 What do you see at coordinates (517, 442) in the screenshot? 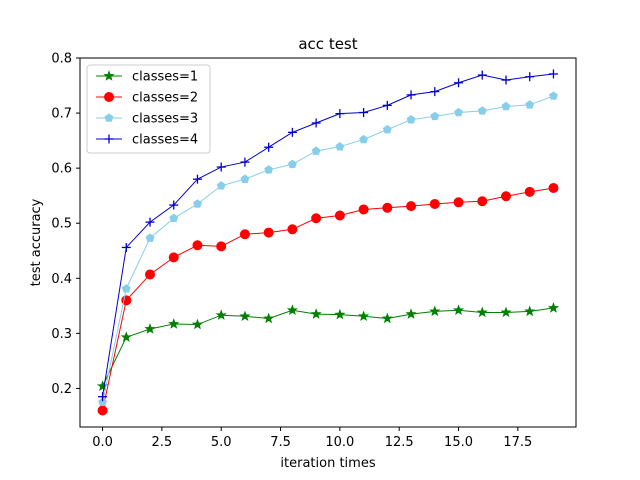
I see `x-tick-label: 17.5` at bounding box center [517, 442].